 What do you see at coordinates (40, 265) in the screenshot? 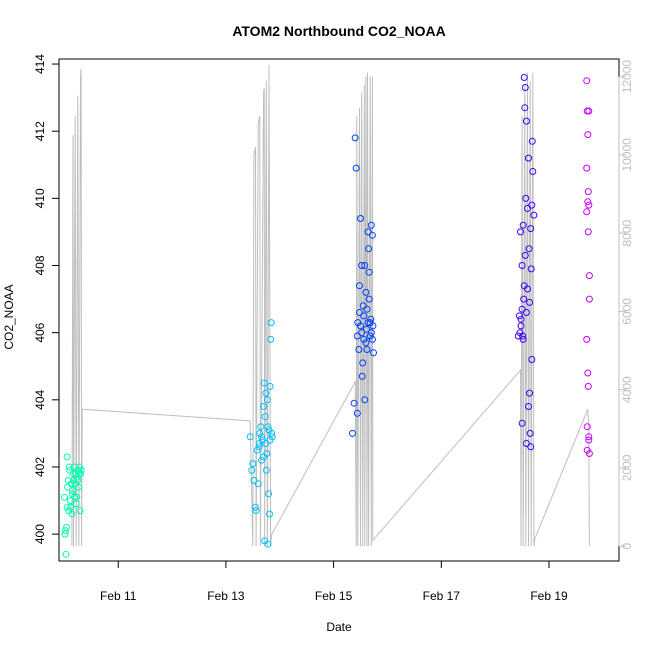
I see `y-tick-label: 408` at bounding box center [40, 265].